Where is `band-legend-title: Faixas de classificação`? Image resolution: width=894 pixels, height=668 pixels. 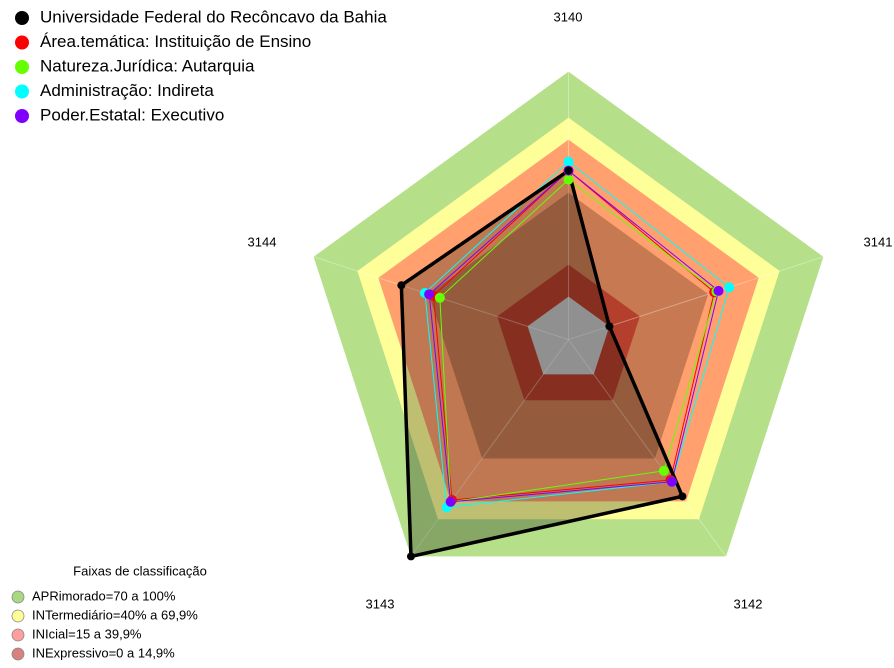
band-legend-title: Faixas de classificação is located at coordinates (140, 570).